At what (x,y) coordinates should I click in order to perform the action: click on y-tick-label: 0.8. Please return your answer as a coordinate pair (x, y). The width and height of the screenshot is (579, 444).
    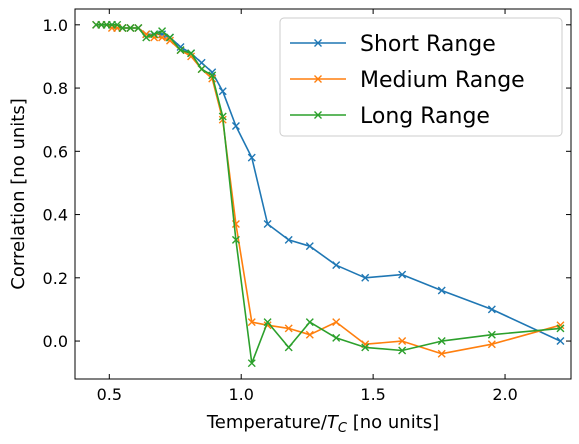
    Looking at the image, I should click on (55, 88).